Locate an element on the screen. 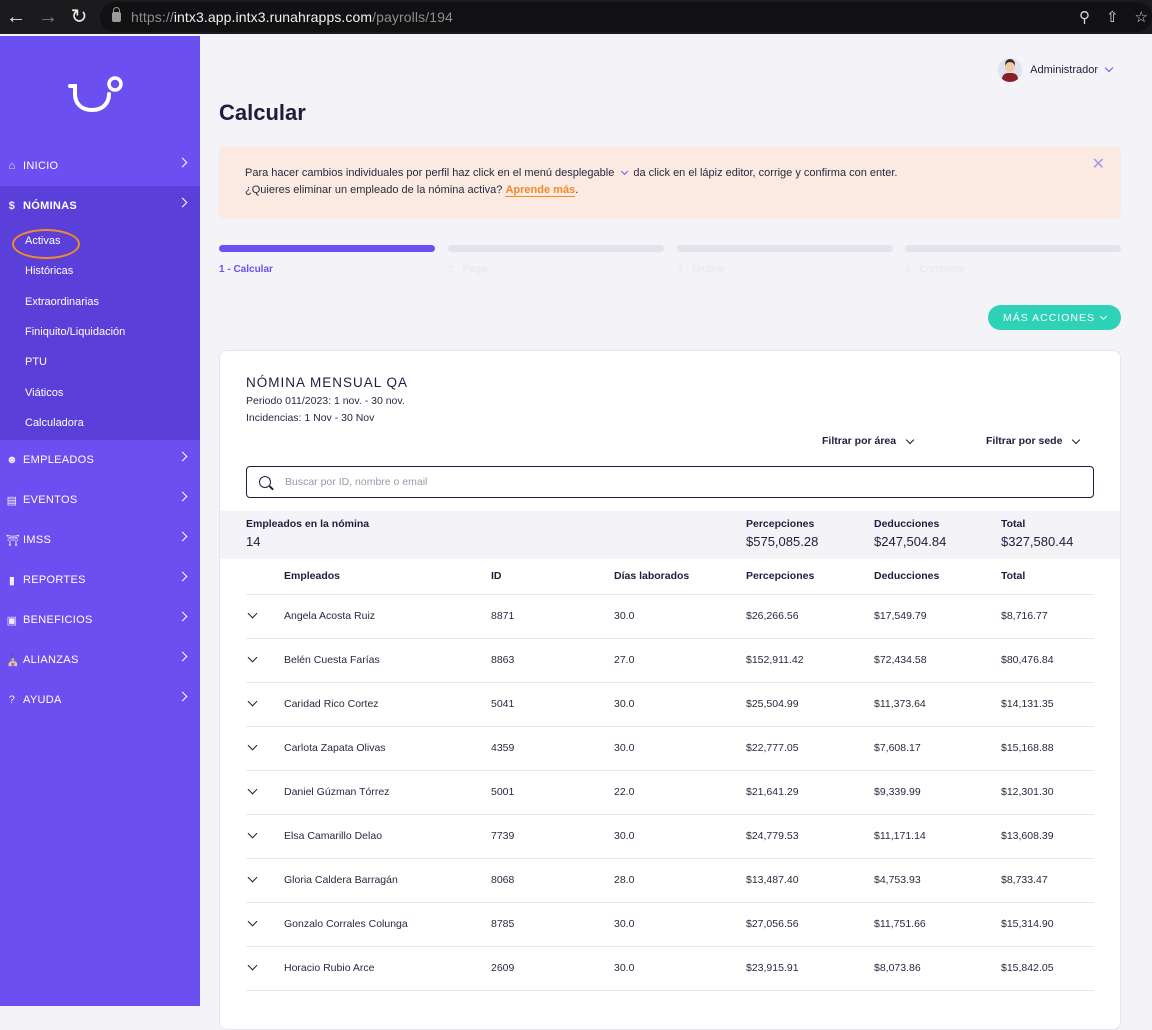 The height and width of the screenshot is (1030, 1152). cell-employee-name: Angela Acosta Ruiz is located at coordinates (330, 616).